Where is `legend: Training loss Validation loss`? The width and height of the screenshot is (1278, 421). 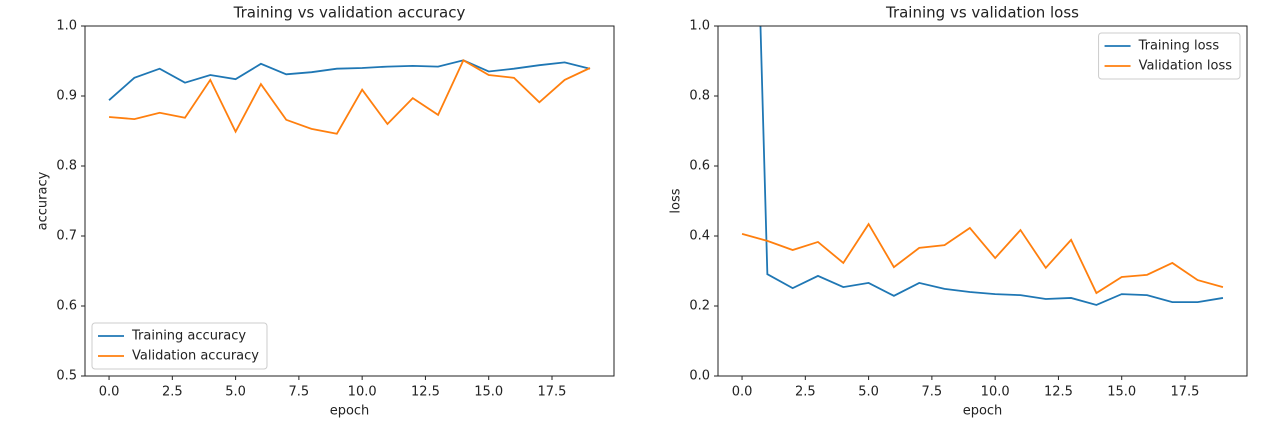 legend: Training loss Validation loss is located at coordinates (1169, 56).